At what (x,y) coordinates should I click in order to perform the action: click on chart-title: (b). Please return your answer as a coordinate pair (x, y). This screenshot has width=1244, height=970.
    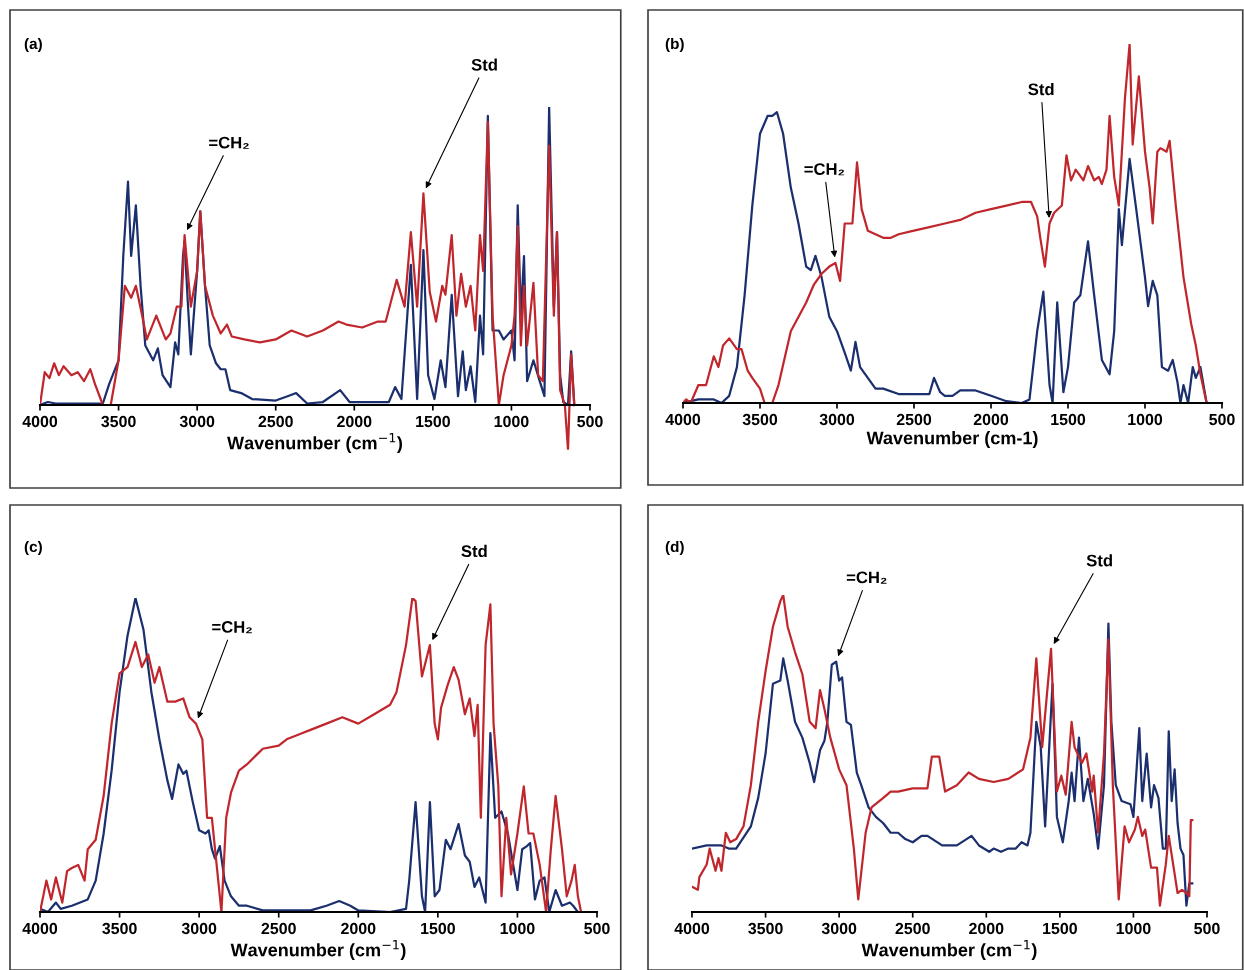
    Looking at the image, I should click on (674, 45).